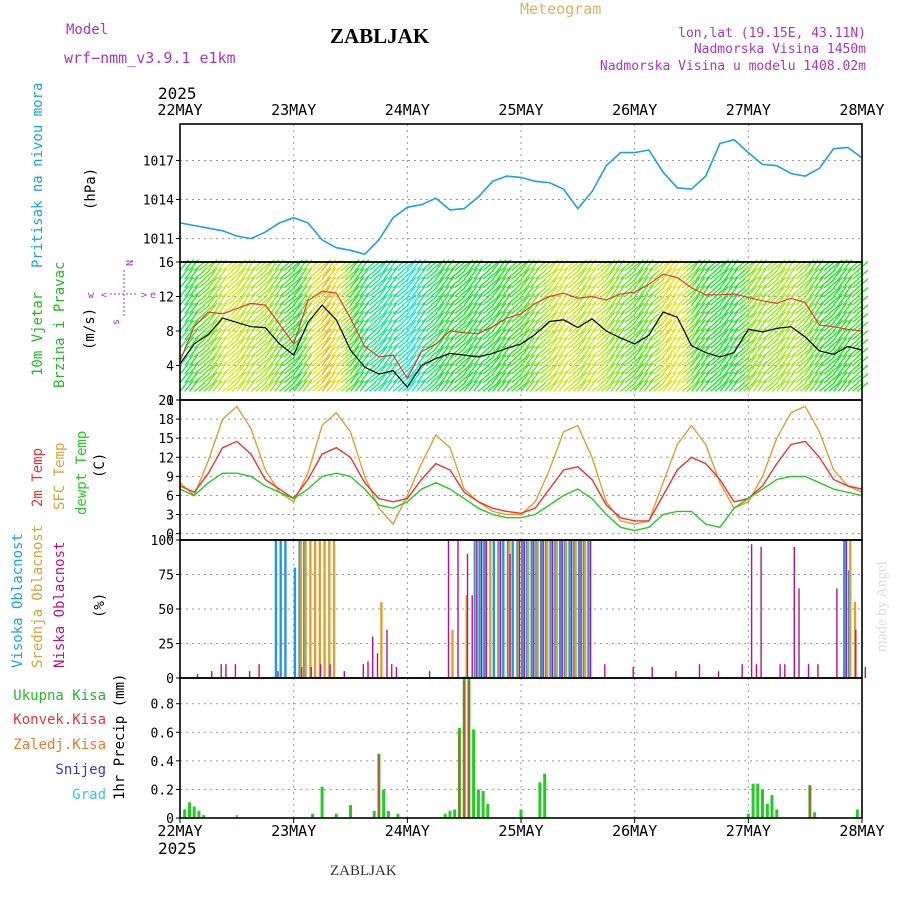  I want to click on x-tick-label-top: 23MAY, so click(293, 110).